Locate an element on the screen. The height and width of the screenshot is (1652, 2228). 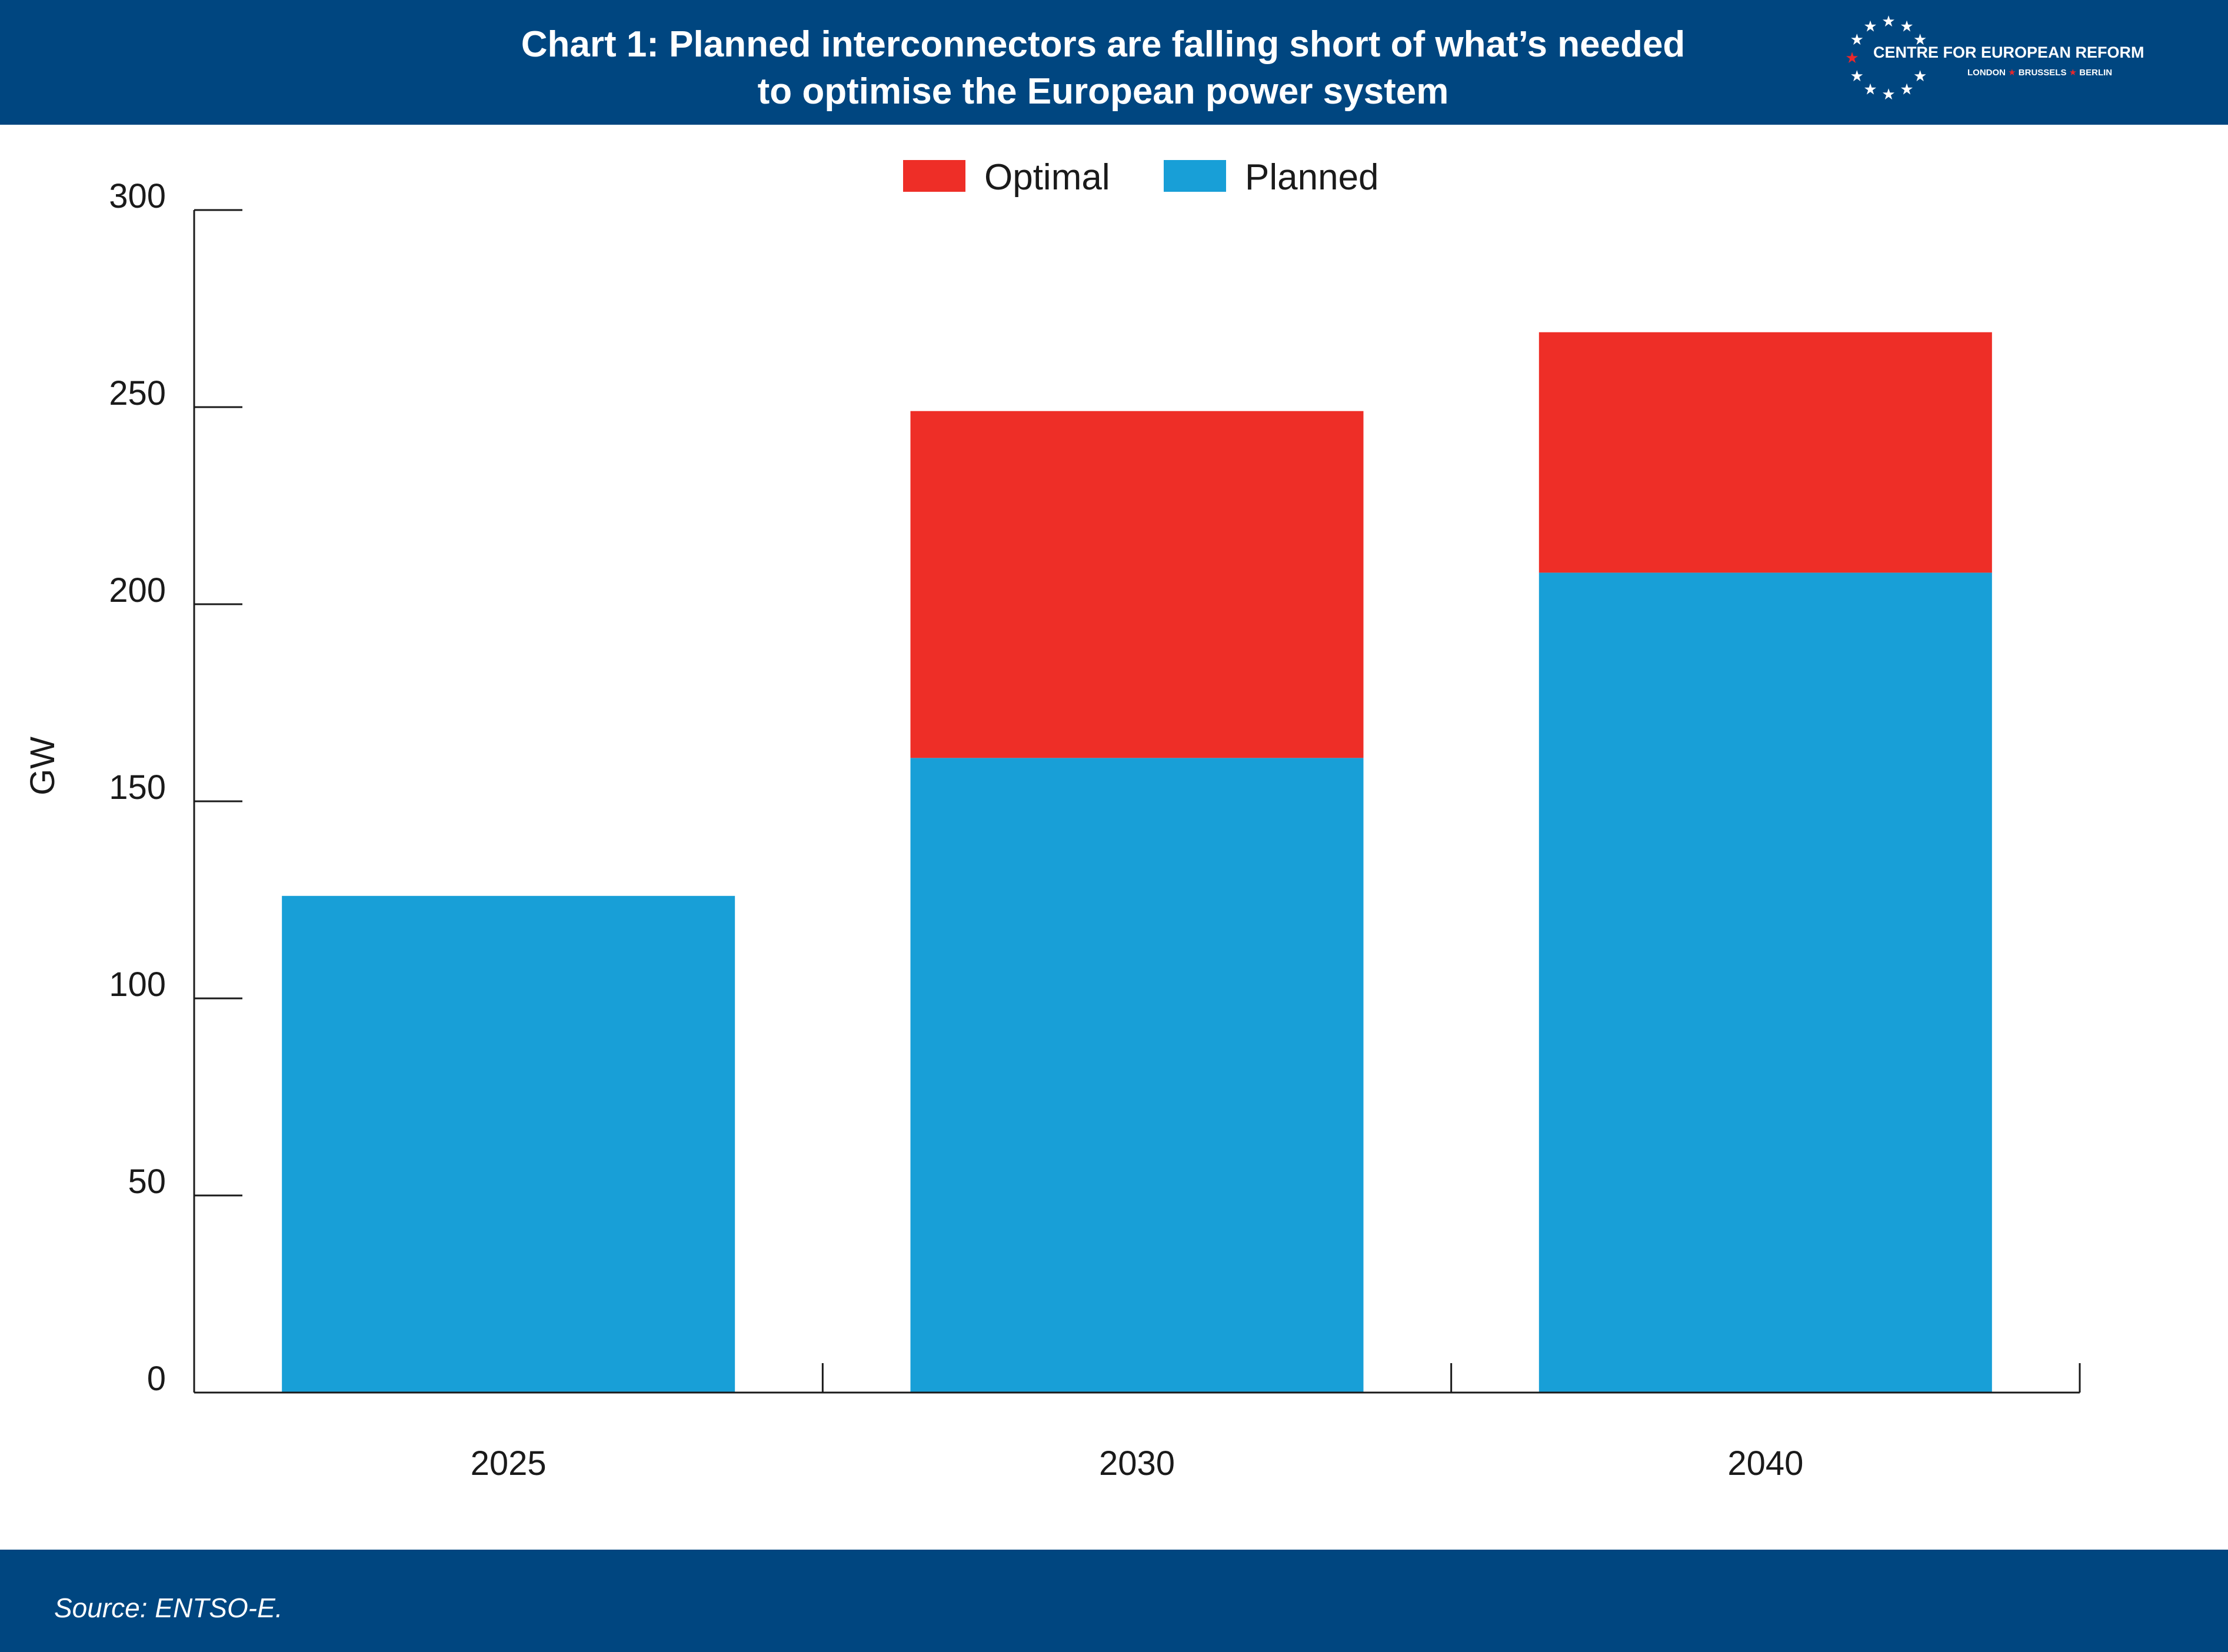
legend-label-planned: Planned is located at coordinates (1312, 177).